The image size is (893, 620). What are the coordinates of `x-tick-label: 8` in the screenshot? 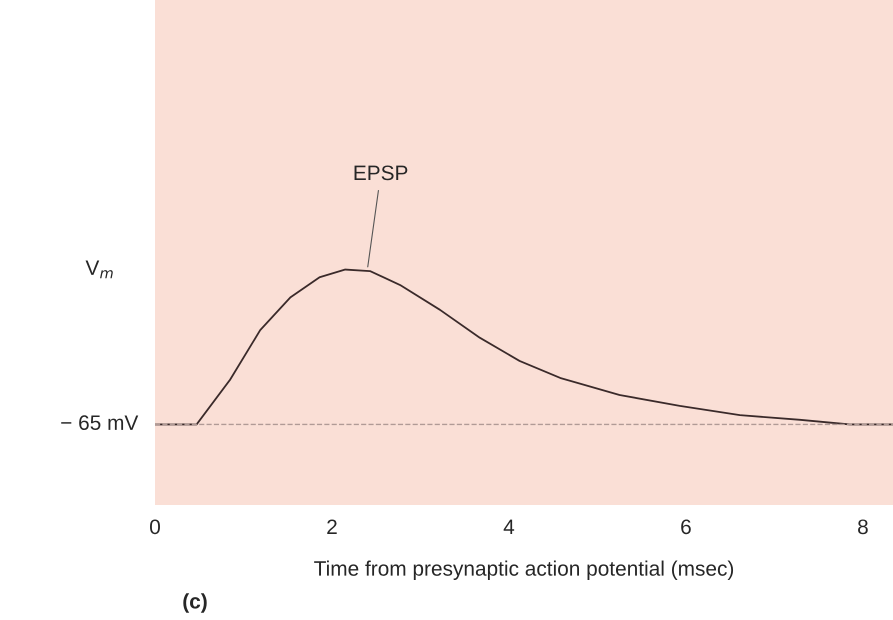 It's located at (863, 526).